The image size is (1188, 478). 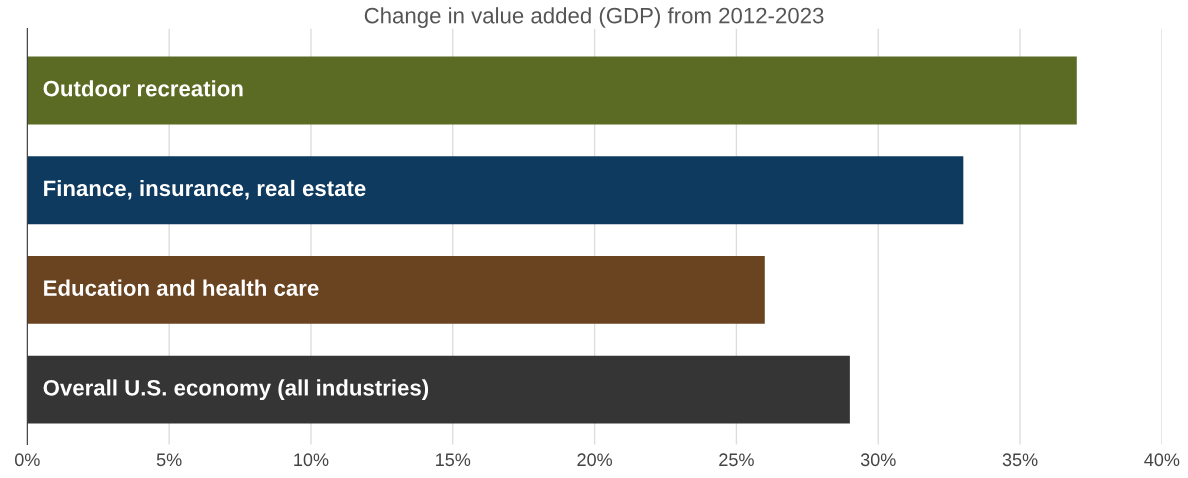 I want to click on y-tick-label: Overall U.S. economy (all industries), so click(x=236, y=390).